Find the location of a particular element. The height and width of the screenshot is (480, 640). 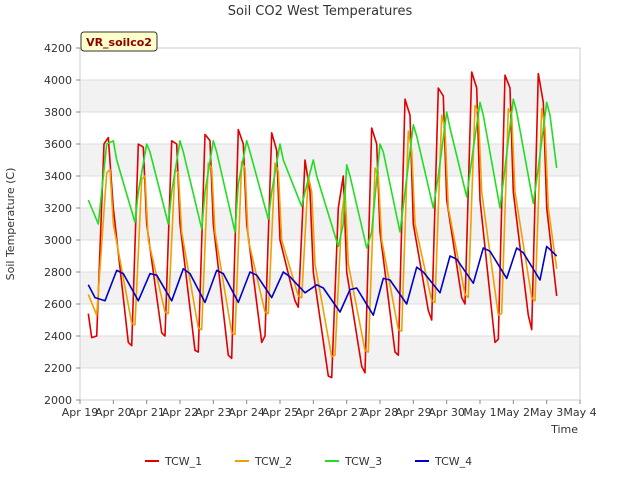

y-tick-label: 2200 is located at coordinates (58, 368).